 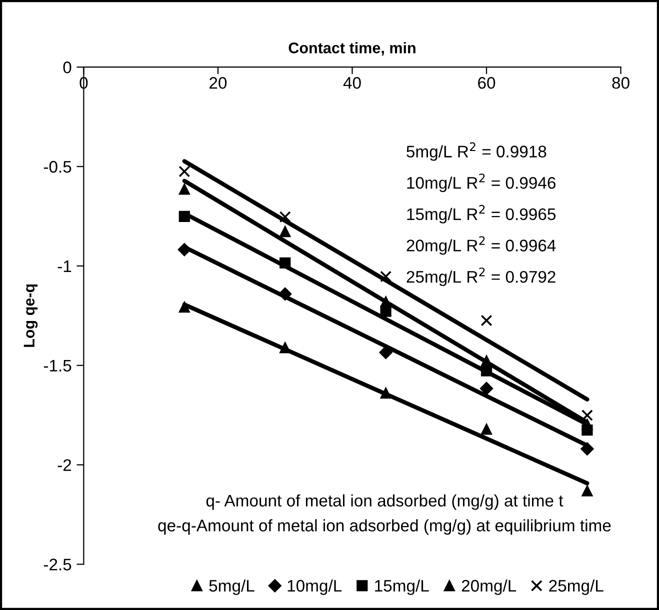 I want to click on y-tick-label: 0, so click(x=67, y=68).